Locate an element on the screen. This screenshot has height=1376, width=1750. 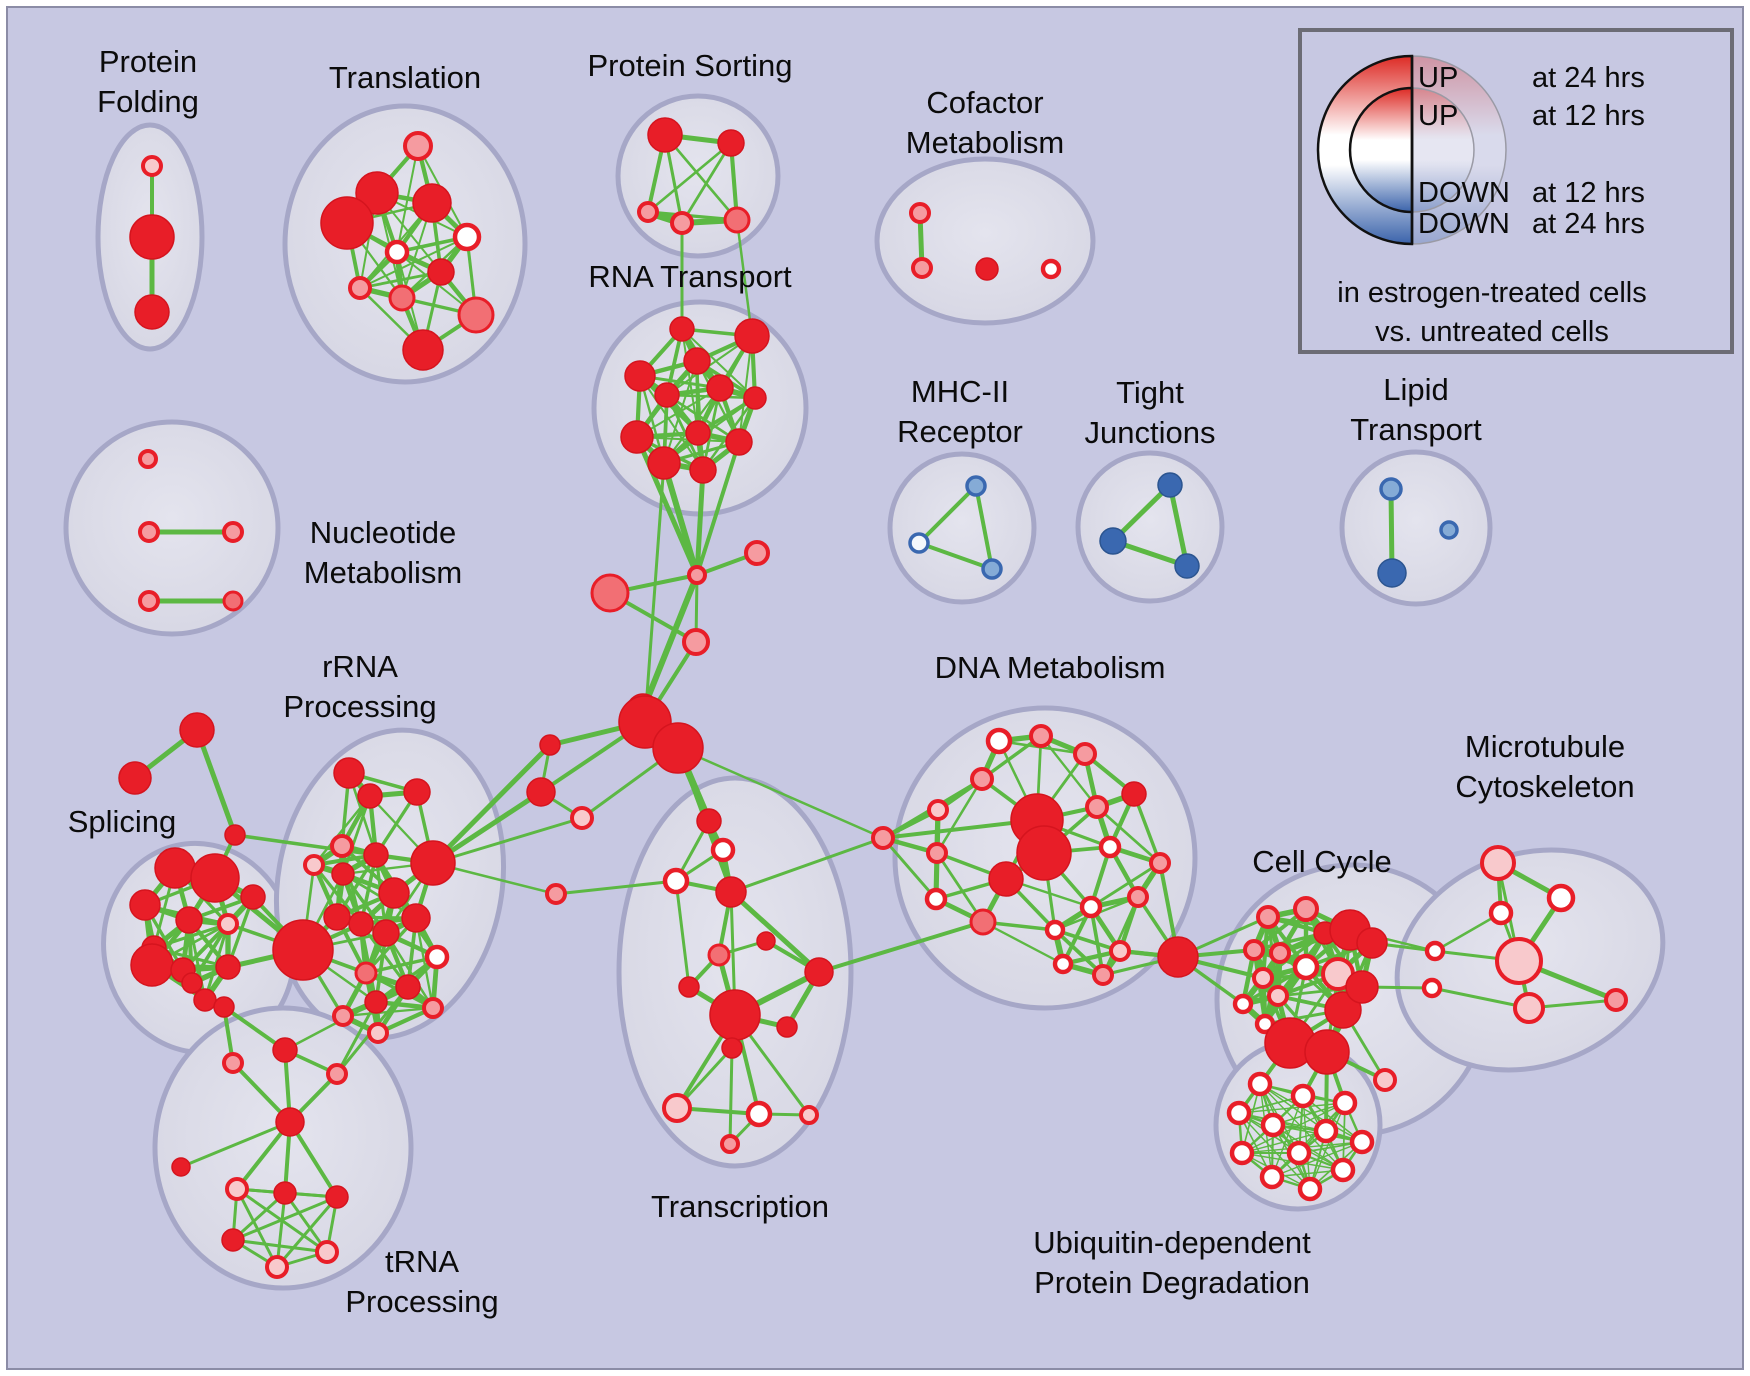
legend-direction-label-1: UP is located at coordinates (1438, 116).